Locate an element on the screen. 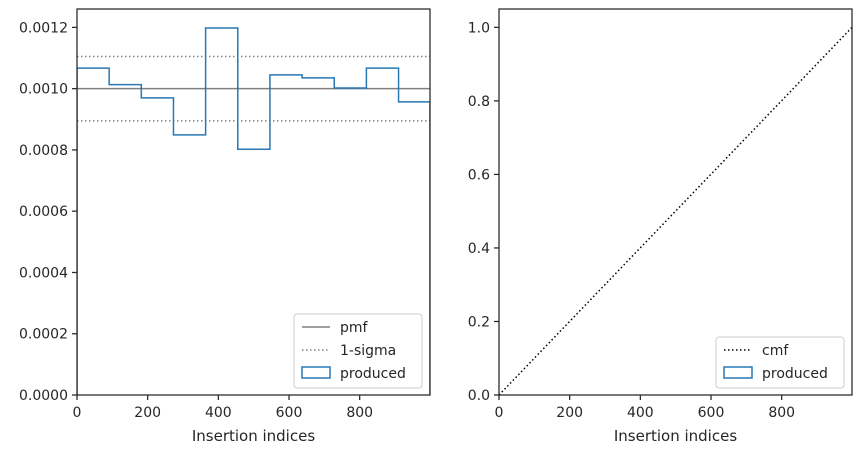  legend-label: pmf is located at coordinates (354, 328).